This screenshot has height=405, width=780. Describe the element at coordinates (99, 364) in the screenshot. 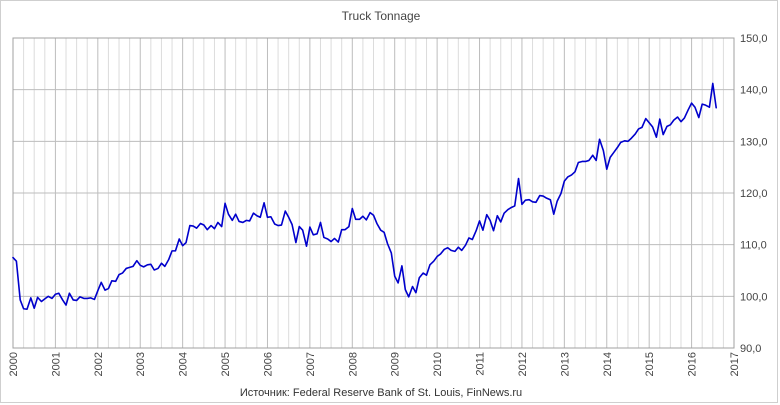

I see `x-tick-label: 2002` at that location.